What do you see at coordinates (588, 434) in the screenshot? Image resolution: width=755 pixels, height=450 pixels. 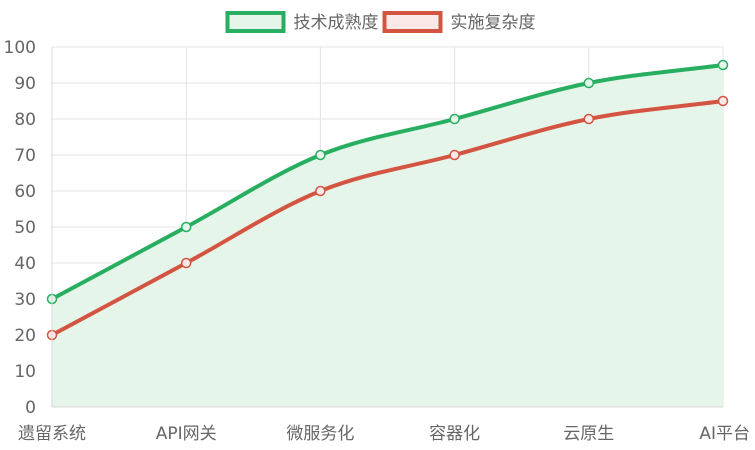 I see `x-tick-label: 云原生` at bounding box center [588, 434].